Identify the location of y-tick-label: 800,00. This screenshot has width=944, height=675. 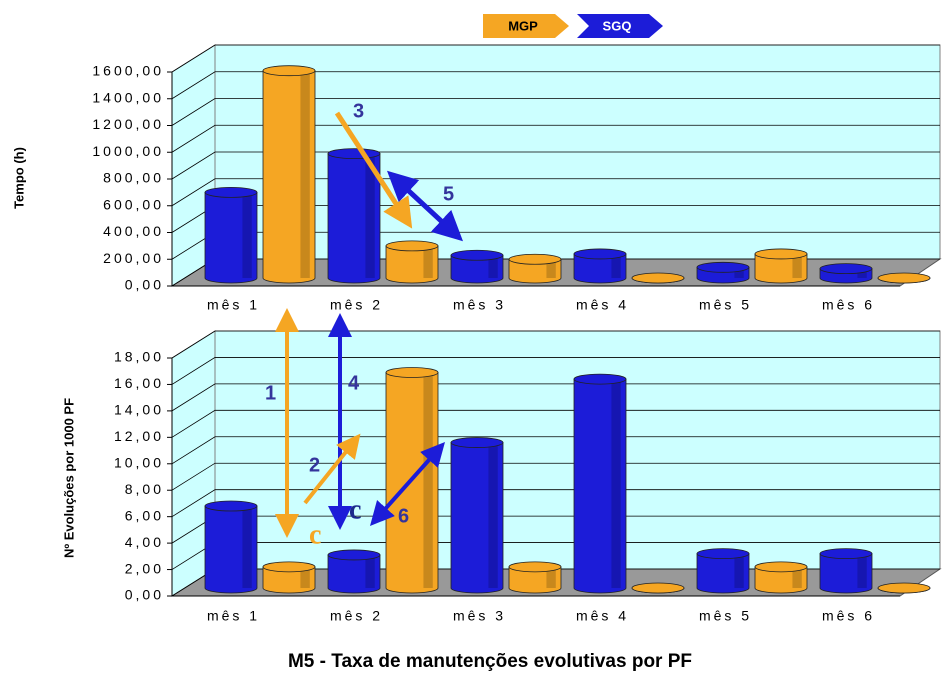
(133, 178).